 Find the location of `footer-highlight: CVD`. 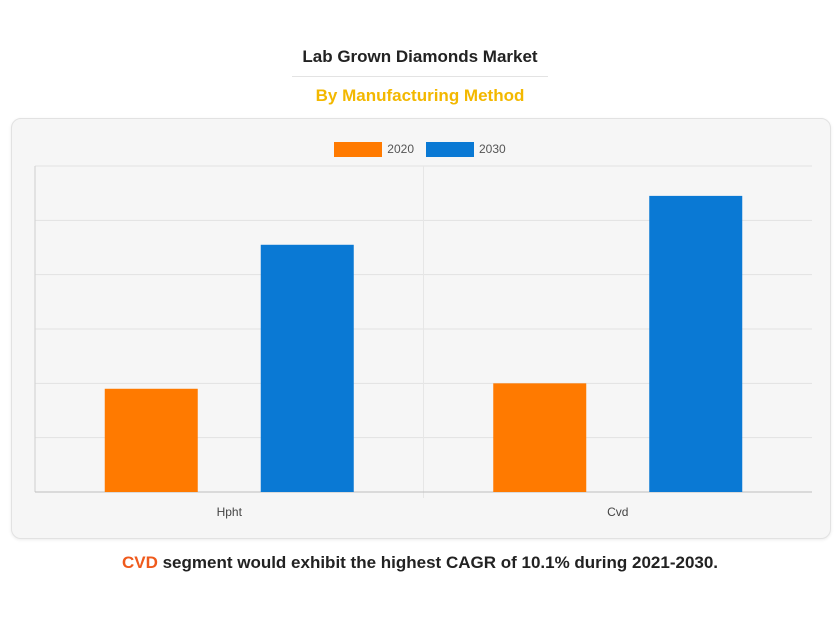

footer-highlight: CVD is located at coordinates (139, 562).